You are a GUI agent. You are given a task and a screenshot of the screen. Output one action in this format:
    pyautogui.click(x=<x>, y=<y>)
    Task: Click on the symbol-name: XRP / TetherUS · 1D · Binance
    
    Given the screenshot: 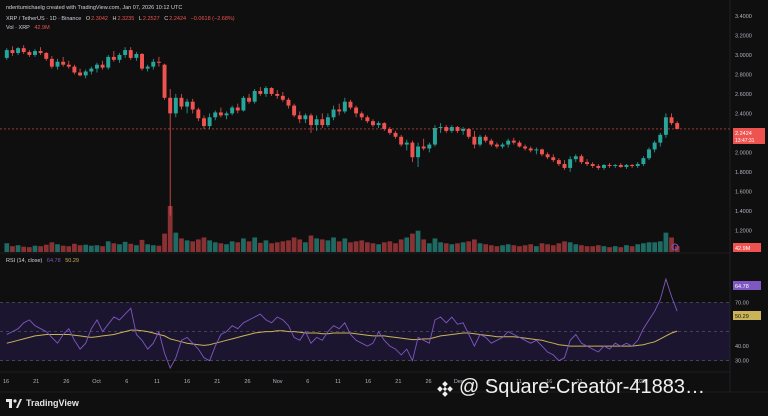 What is the action you would take?
    pyautogui.click(x=44, y=19)
    